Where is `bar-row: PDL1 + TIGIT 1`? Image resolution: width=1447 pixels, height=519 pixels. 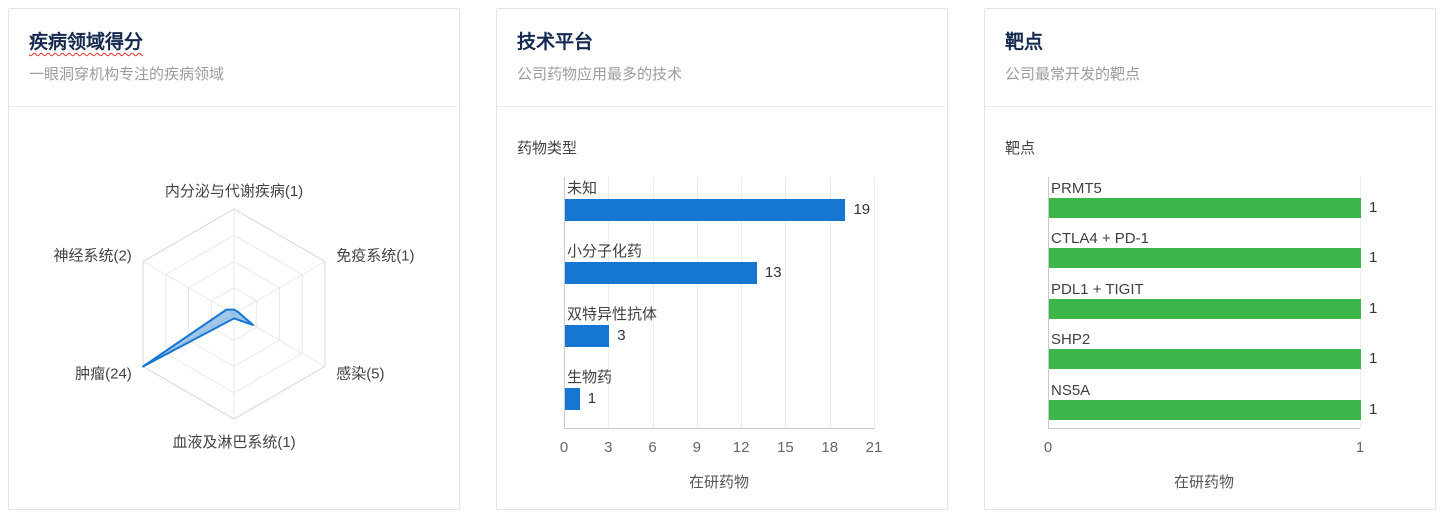 bar-row: PDL1 + TIGIT 1 is located at coordinates (1239, 305).